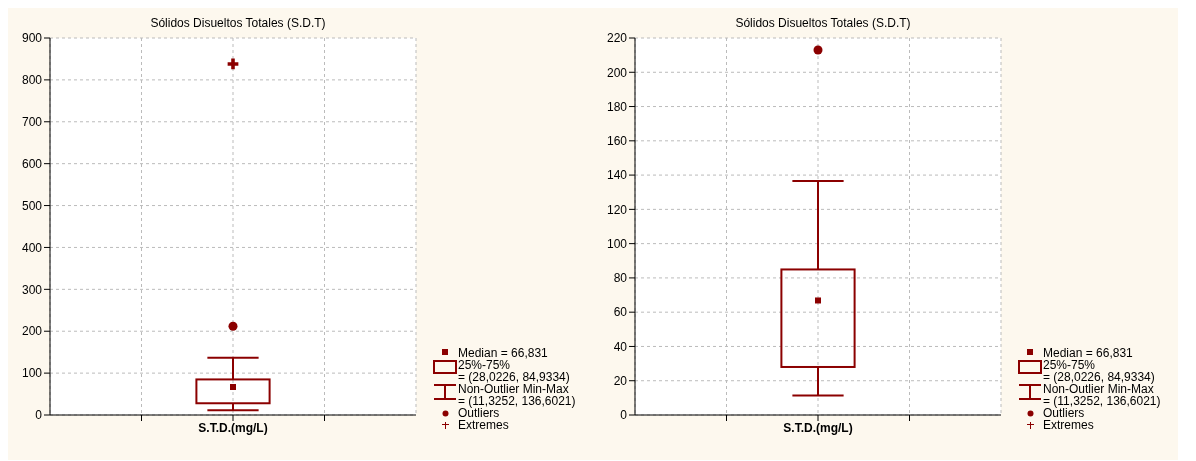 The height and width of the screenshot is (461, 1196). I want to click on y-tick-label: 600, so click(32, 163).